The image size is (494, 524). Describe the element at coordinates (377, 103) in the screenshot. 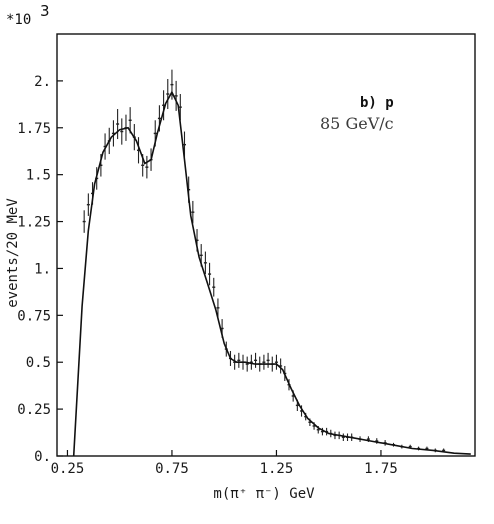

I see `annotation-label: b) p` at that location.